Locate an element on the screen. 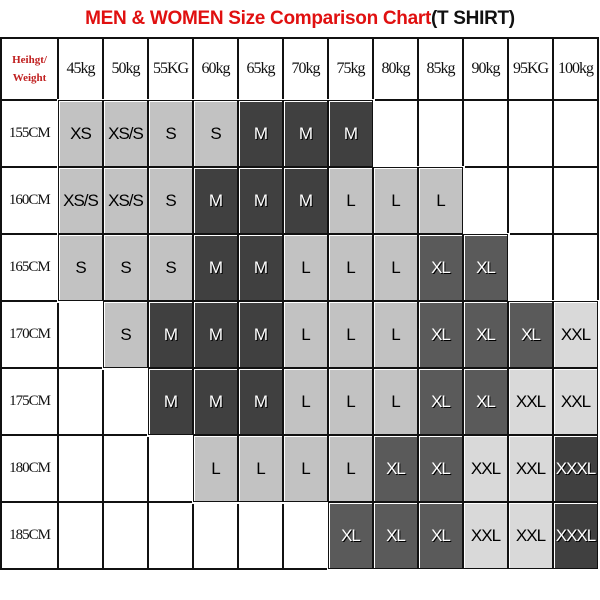 The image size is (600, 600). column-header: 85kg is located at coordinates (440, 69).